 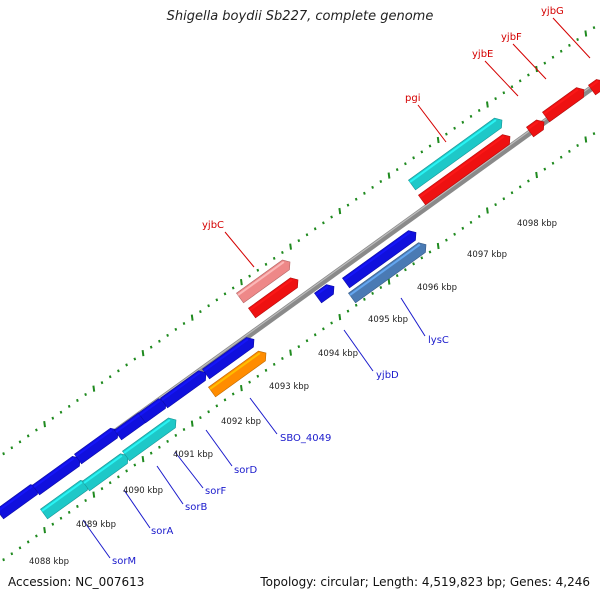 I want to click on gene-label-sorF: sorF, so click(x=215, y=491).